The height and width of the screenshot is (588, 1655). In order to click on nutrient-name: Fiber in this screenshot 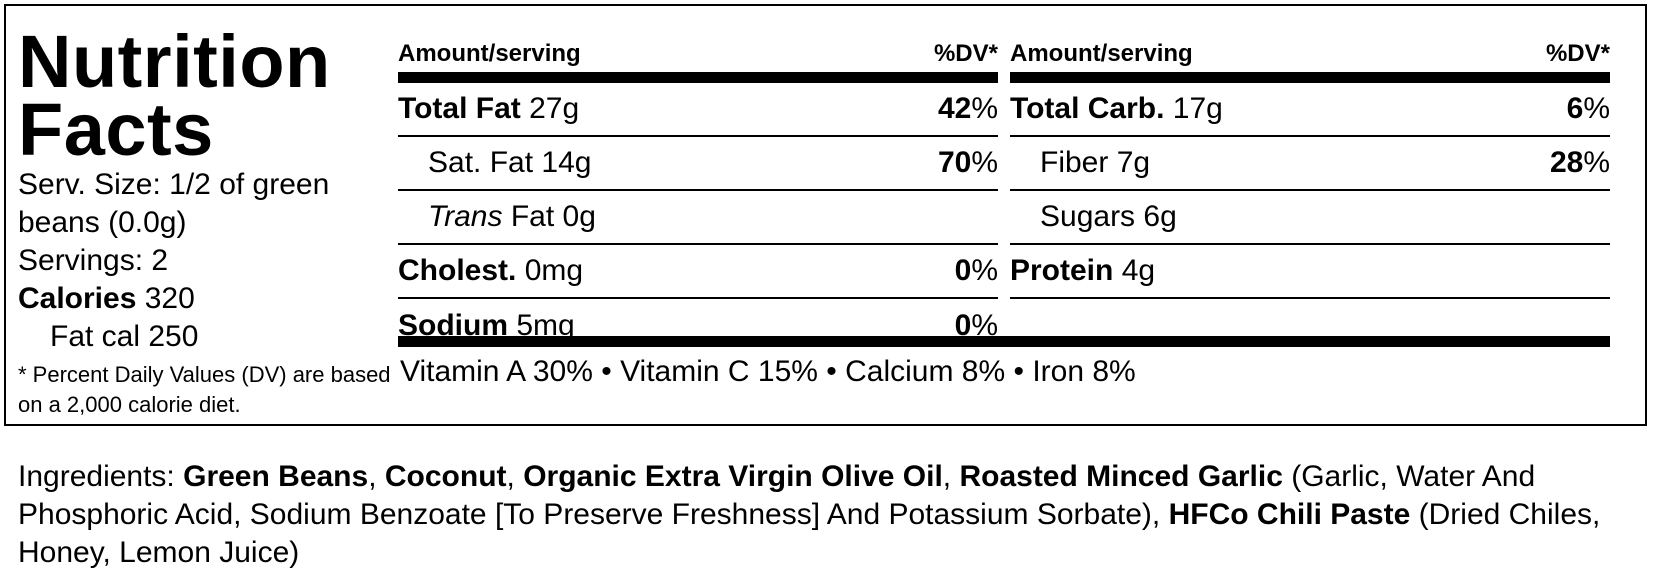, I will do `click(1074, 162)`.